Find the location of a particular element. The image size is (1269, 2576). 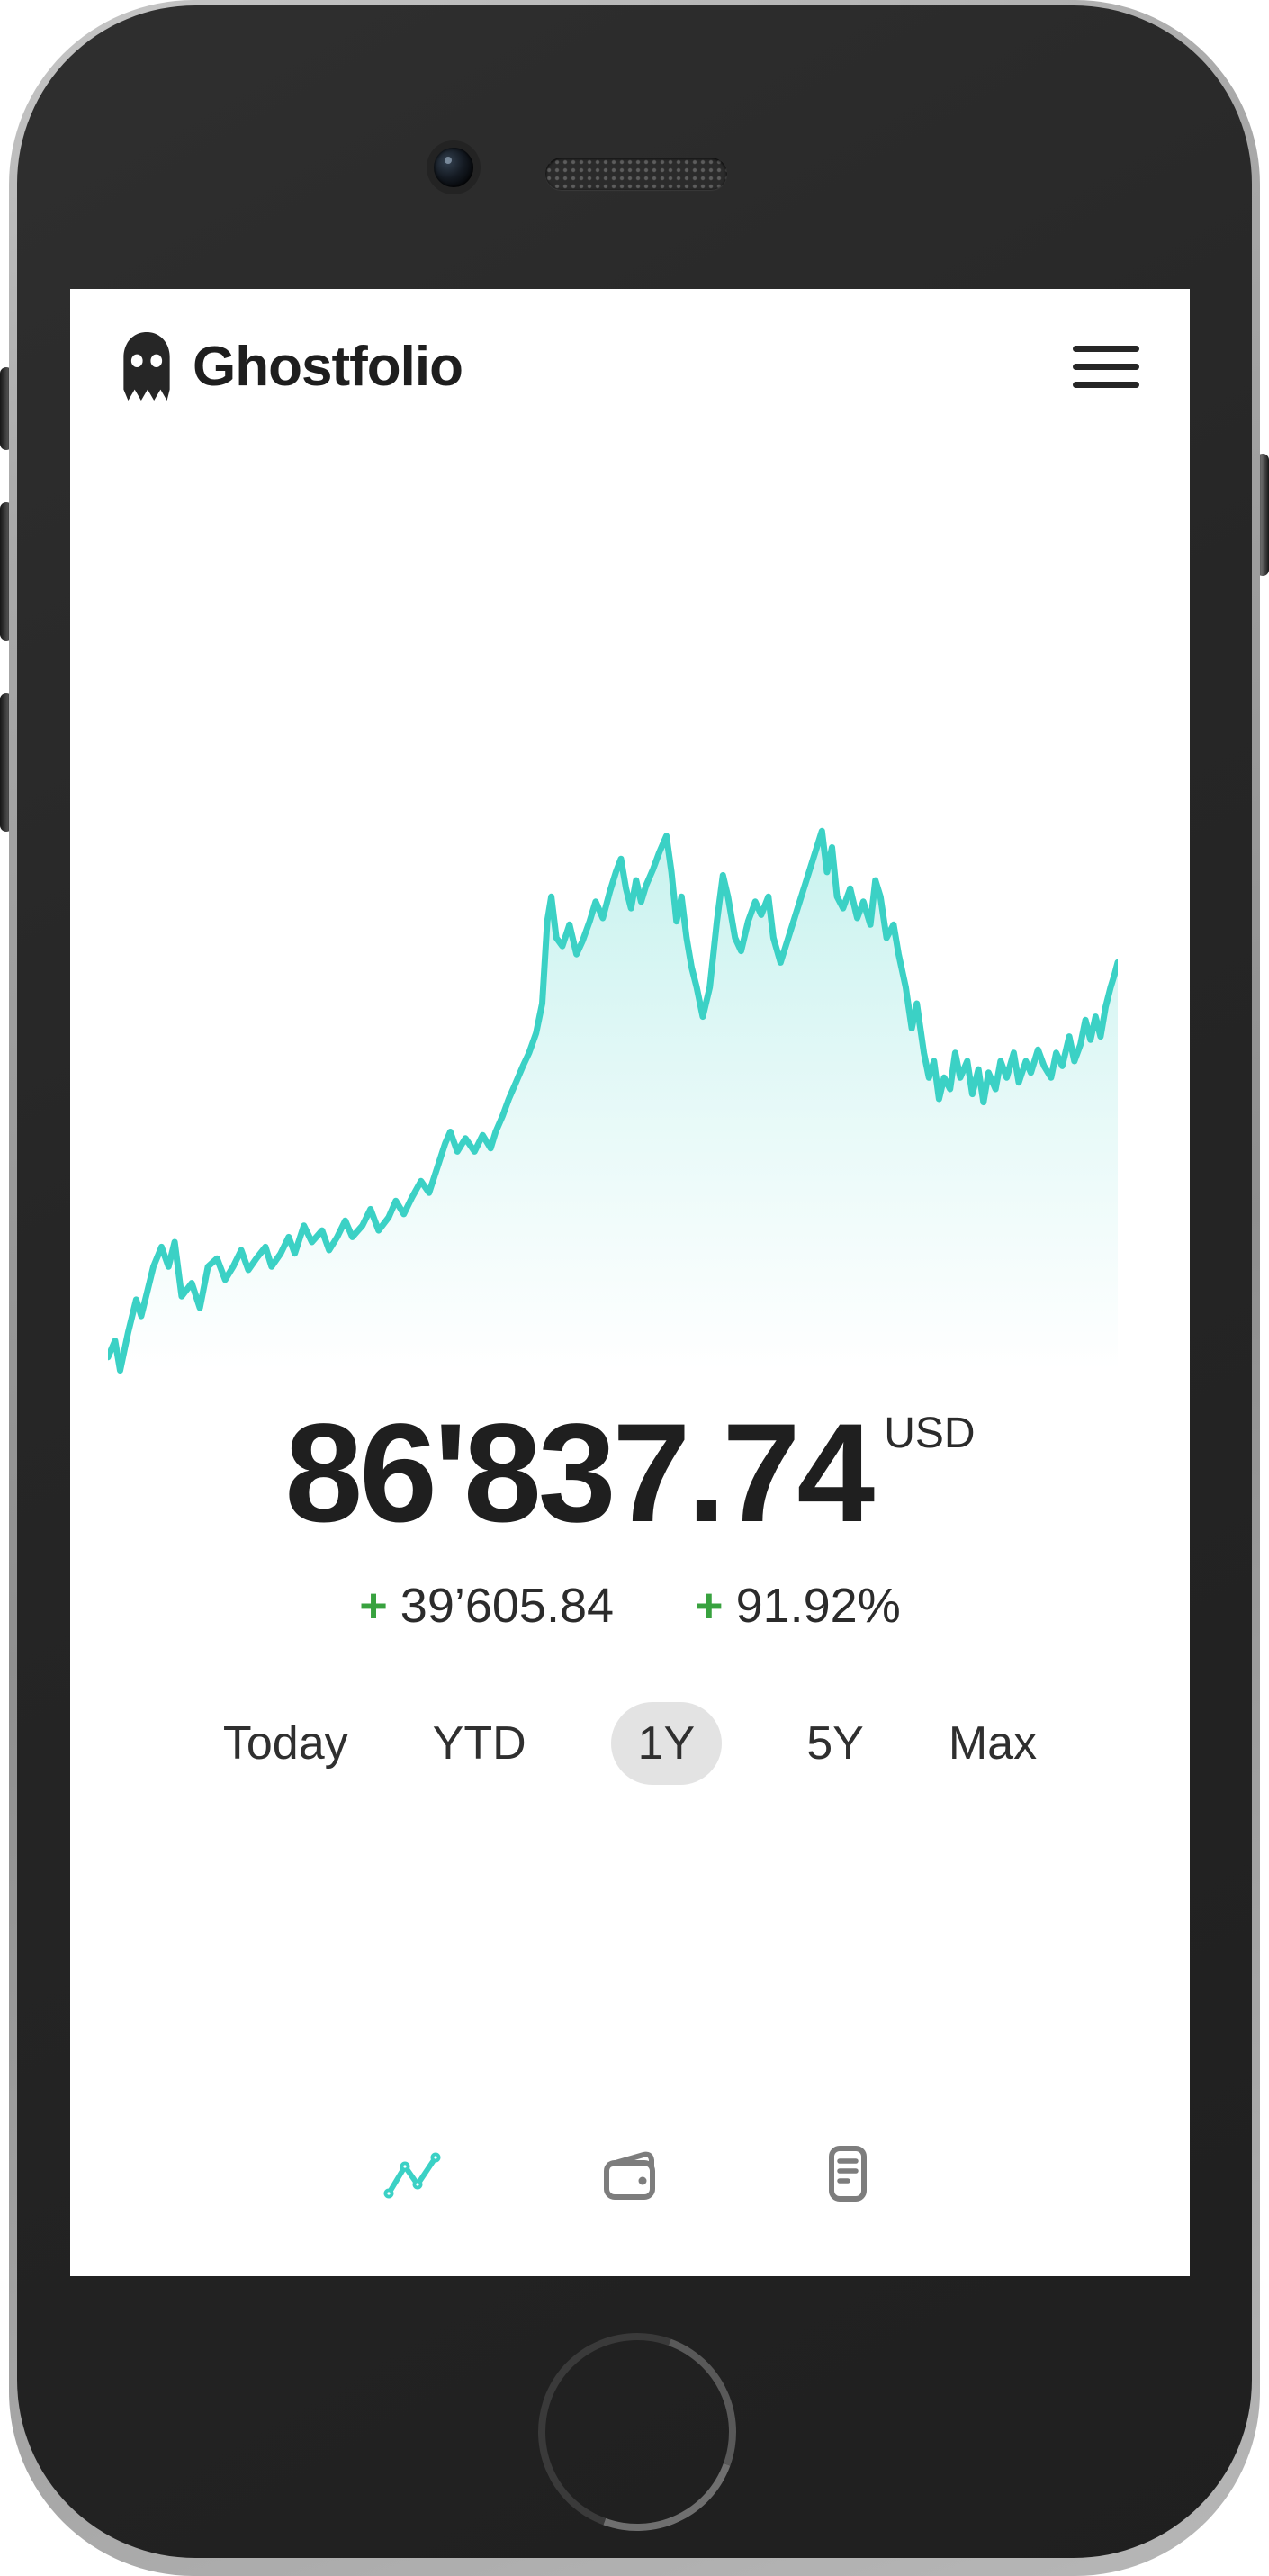

portfolio-value: 86'837.74 is located at coordinates (579, 1473).